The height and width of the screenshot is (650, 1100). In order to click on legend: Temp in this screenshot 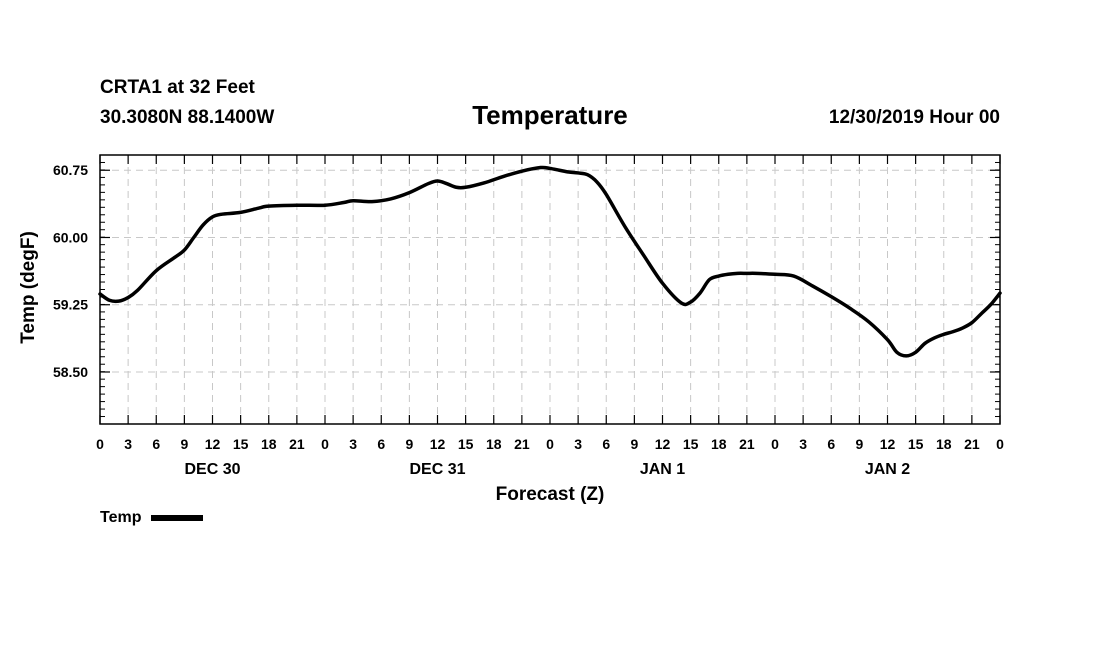, I will do `click(152, 518)`.